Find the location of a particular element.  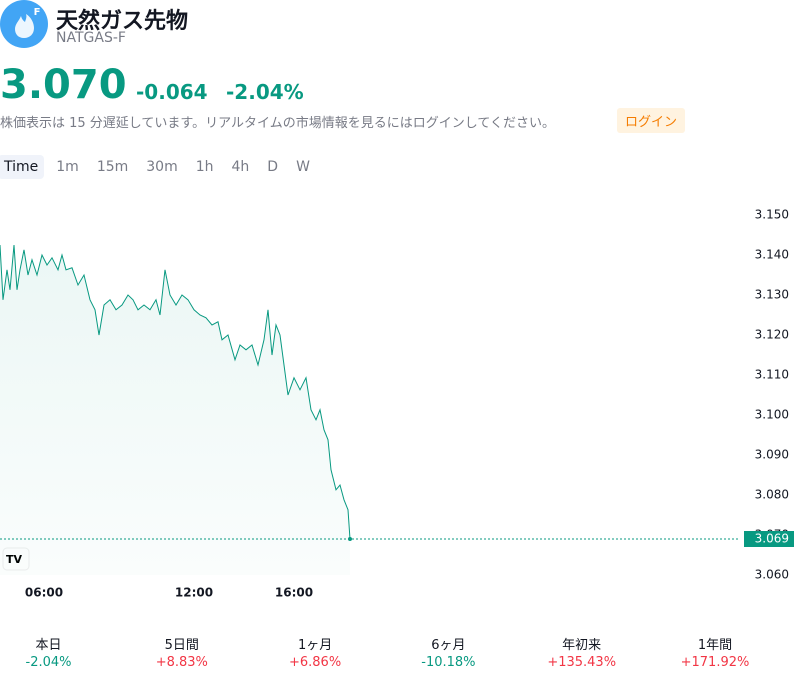

y-tick-label: 3.120 is located at coordinates (772, 335).